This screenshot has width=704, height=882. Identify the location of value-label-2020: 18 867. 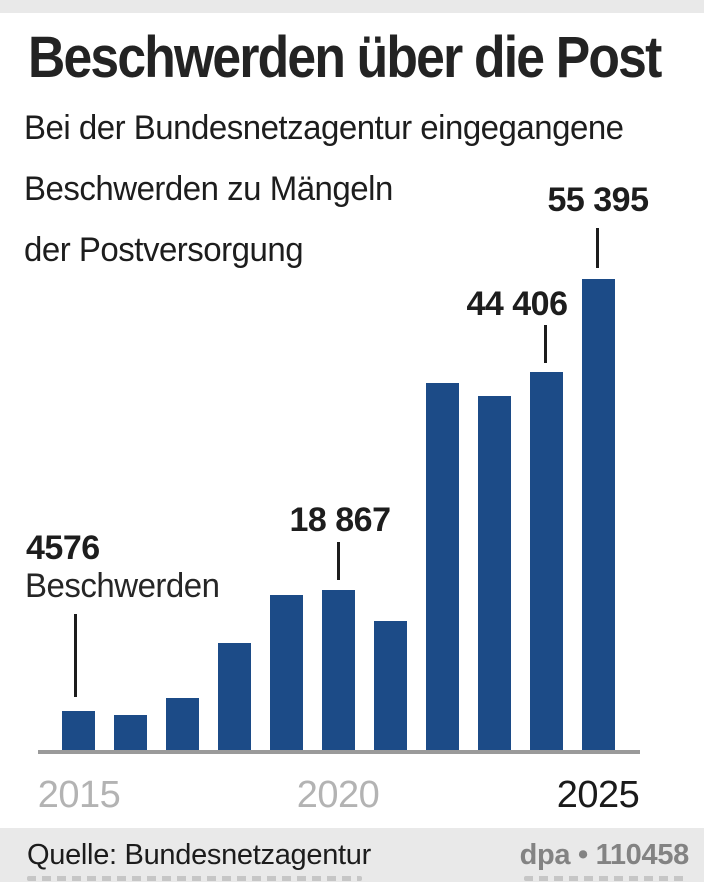
(340, 520).